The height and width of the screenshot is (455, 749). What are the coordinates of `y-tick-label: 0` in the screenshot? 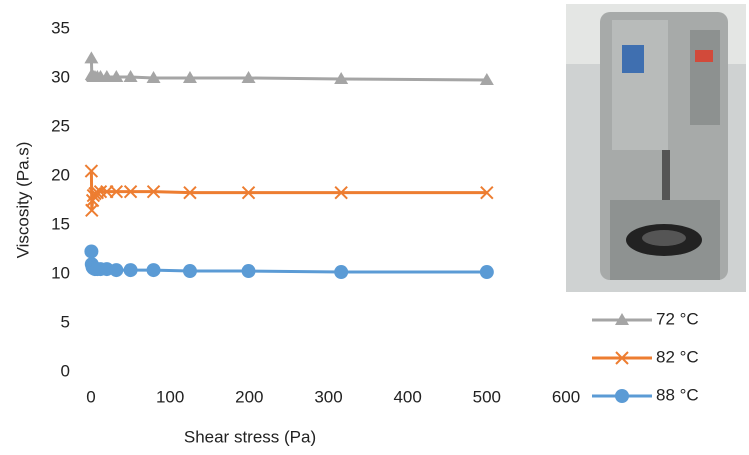 It's located at (65, 370).